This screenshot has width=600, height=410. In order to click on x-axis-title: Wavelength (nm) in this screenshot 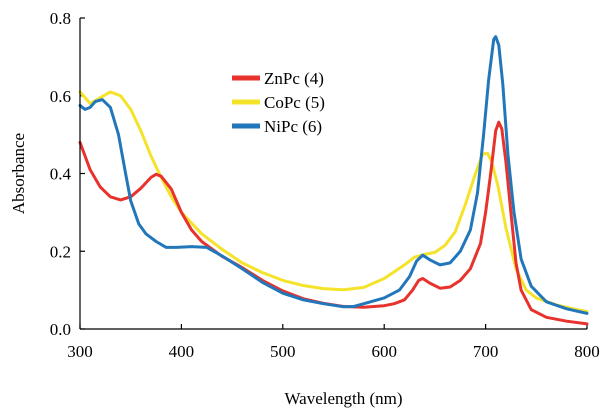, I will do `click(343, 398)`.